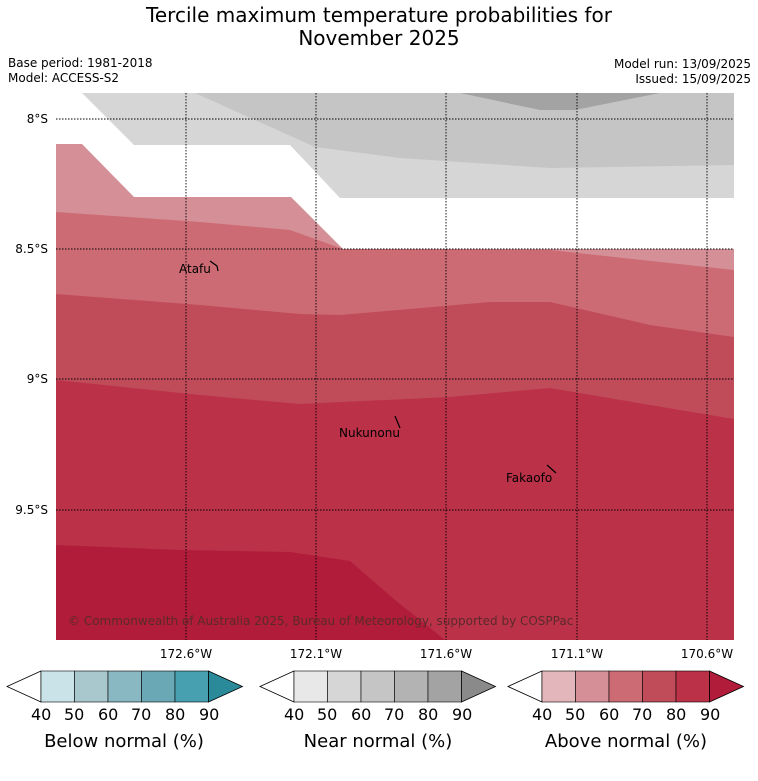  Describe the element at coordinates (707, 654) in the screenshot. I see `lon-label-170-6w: 170.6°W` at that location.